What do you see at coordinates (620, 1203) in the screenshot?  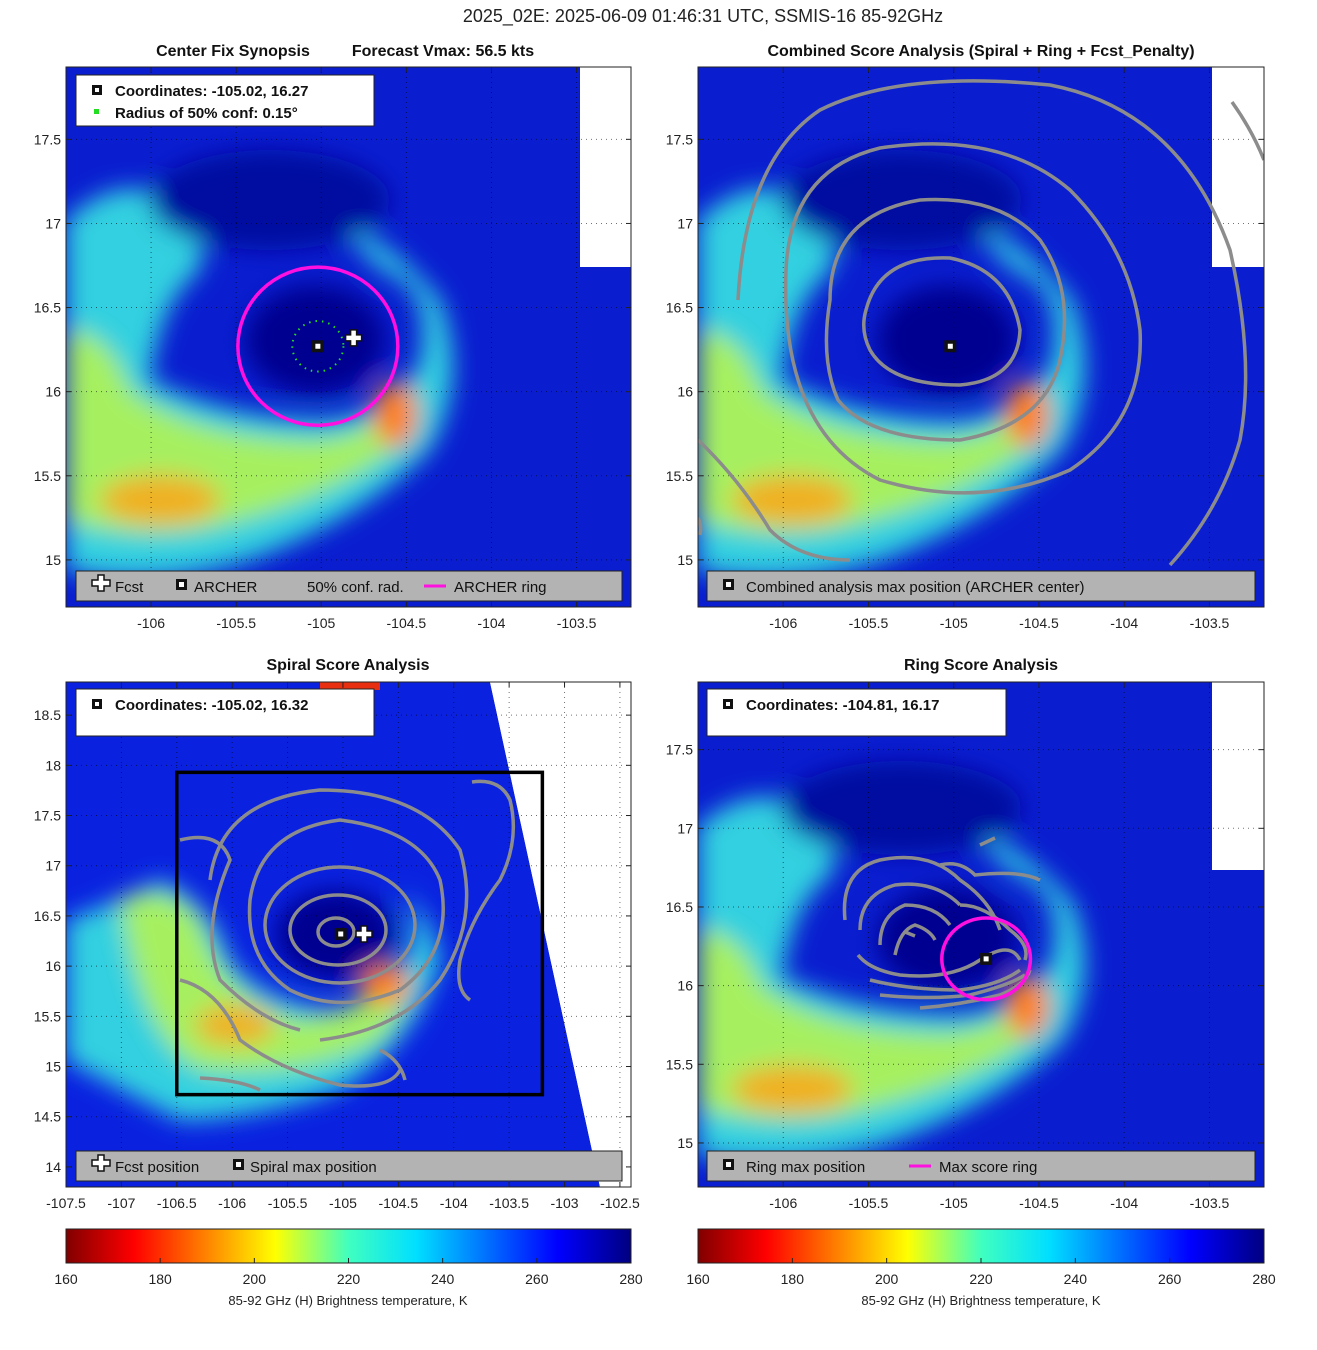 I see `x-tick-label: -102.5` at bounding box center [620, 1203].